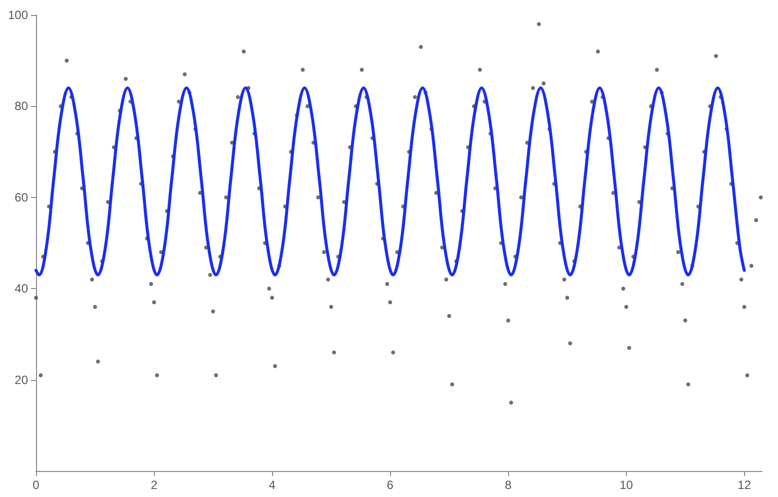 Image resolution: width=778 pixels, height=497 pixels. Describe the element at coordinates (508, 485) in the screenshot. I see `x-tick-label: 8` at that location.